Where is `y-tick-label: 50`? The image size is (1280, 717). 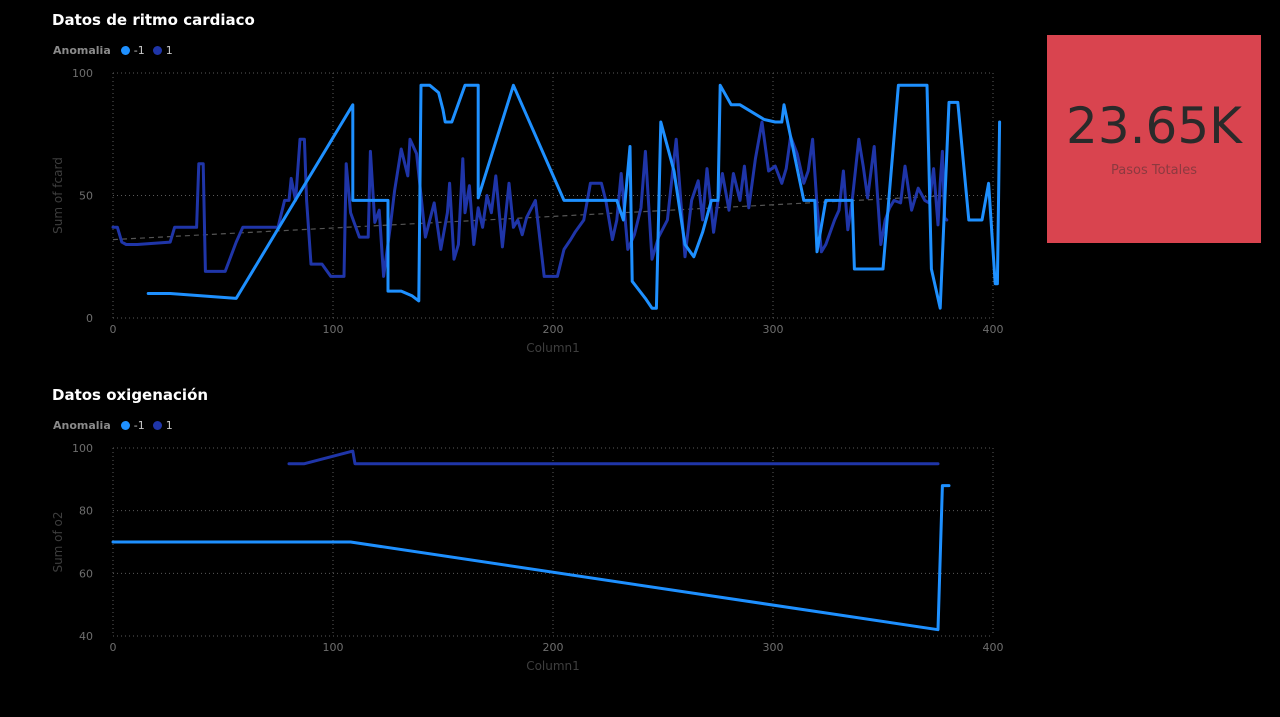 y-tick-label: 50 is located at coordinates (86, 196).